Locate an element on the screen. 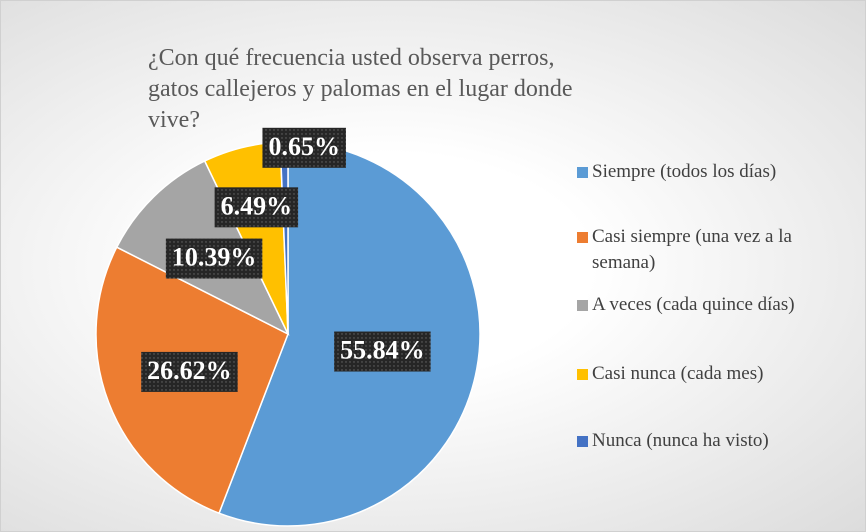  data-label: 0.65% is located at coordinates (304, 147).